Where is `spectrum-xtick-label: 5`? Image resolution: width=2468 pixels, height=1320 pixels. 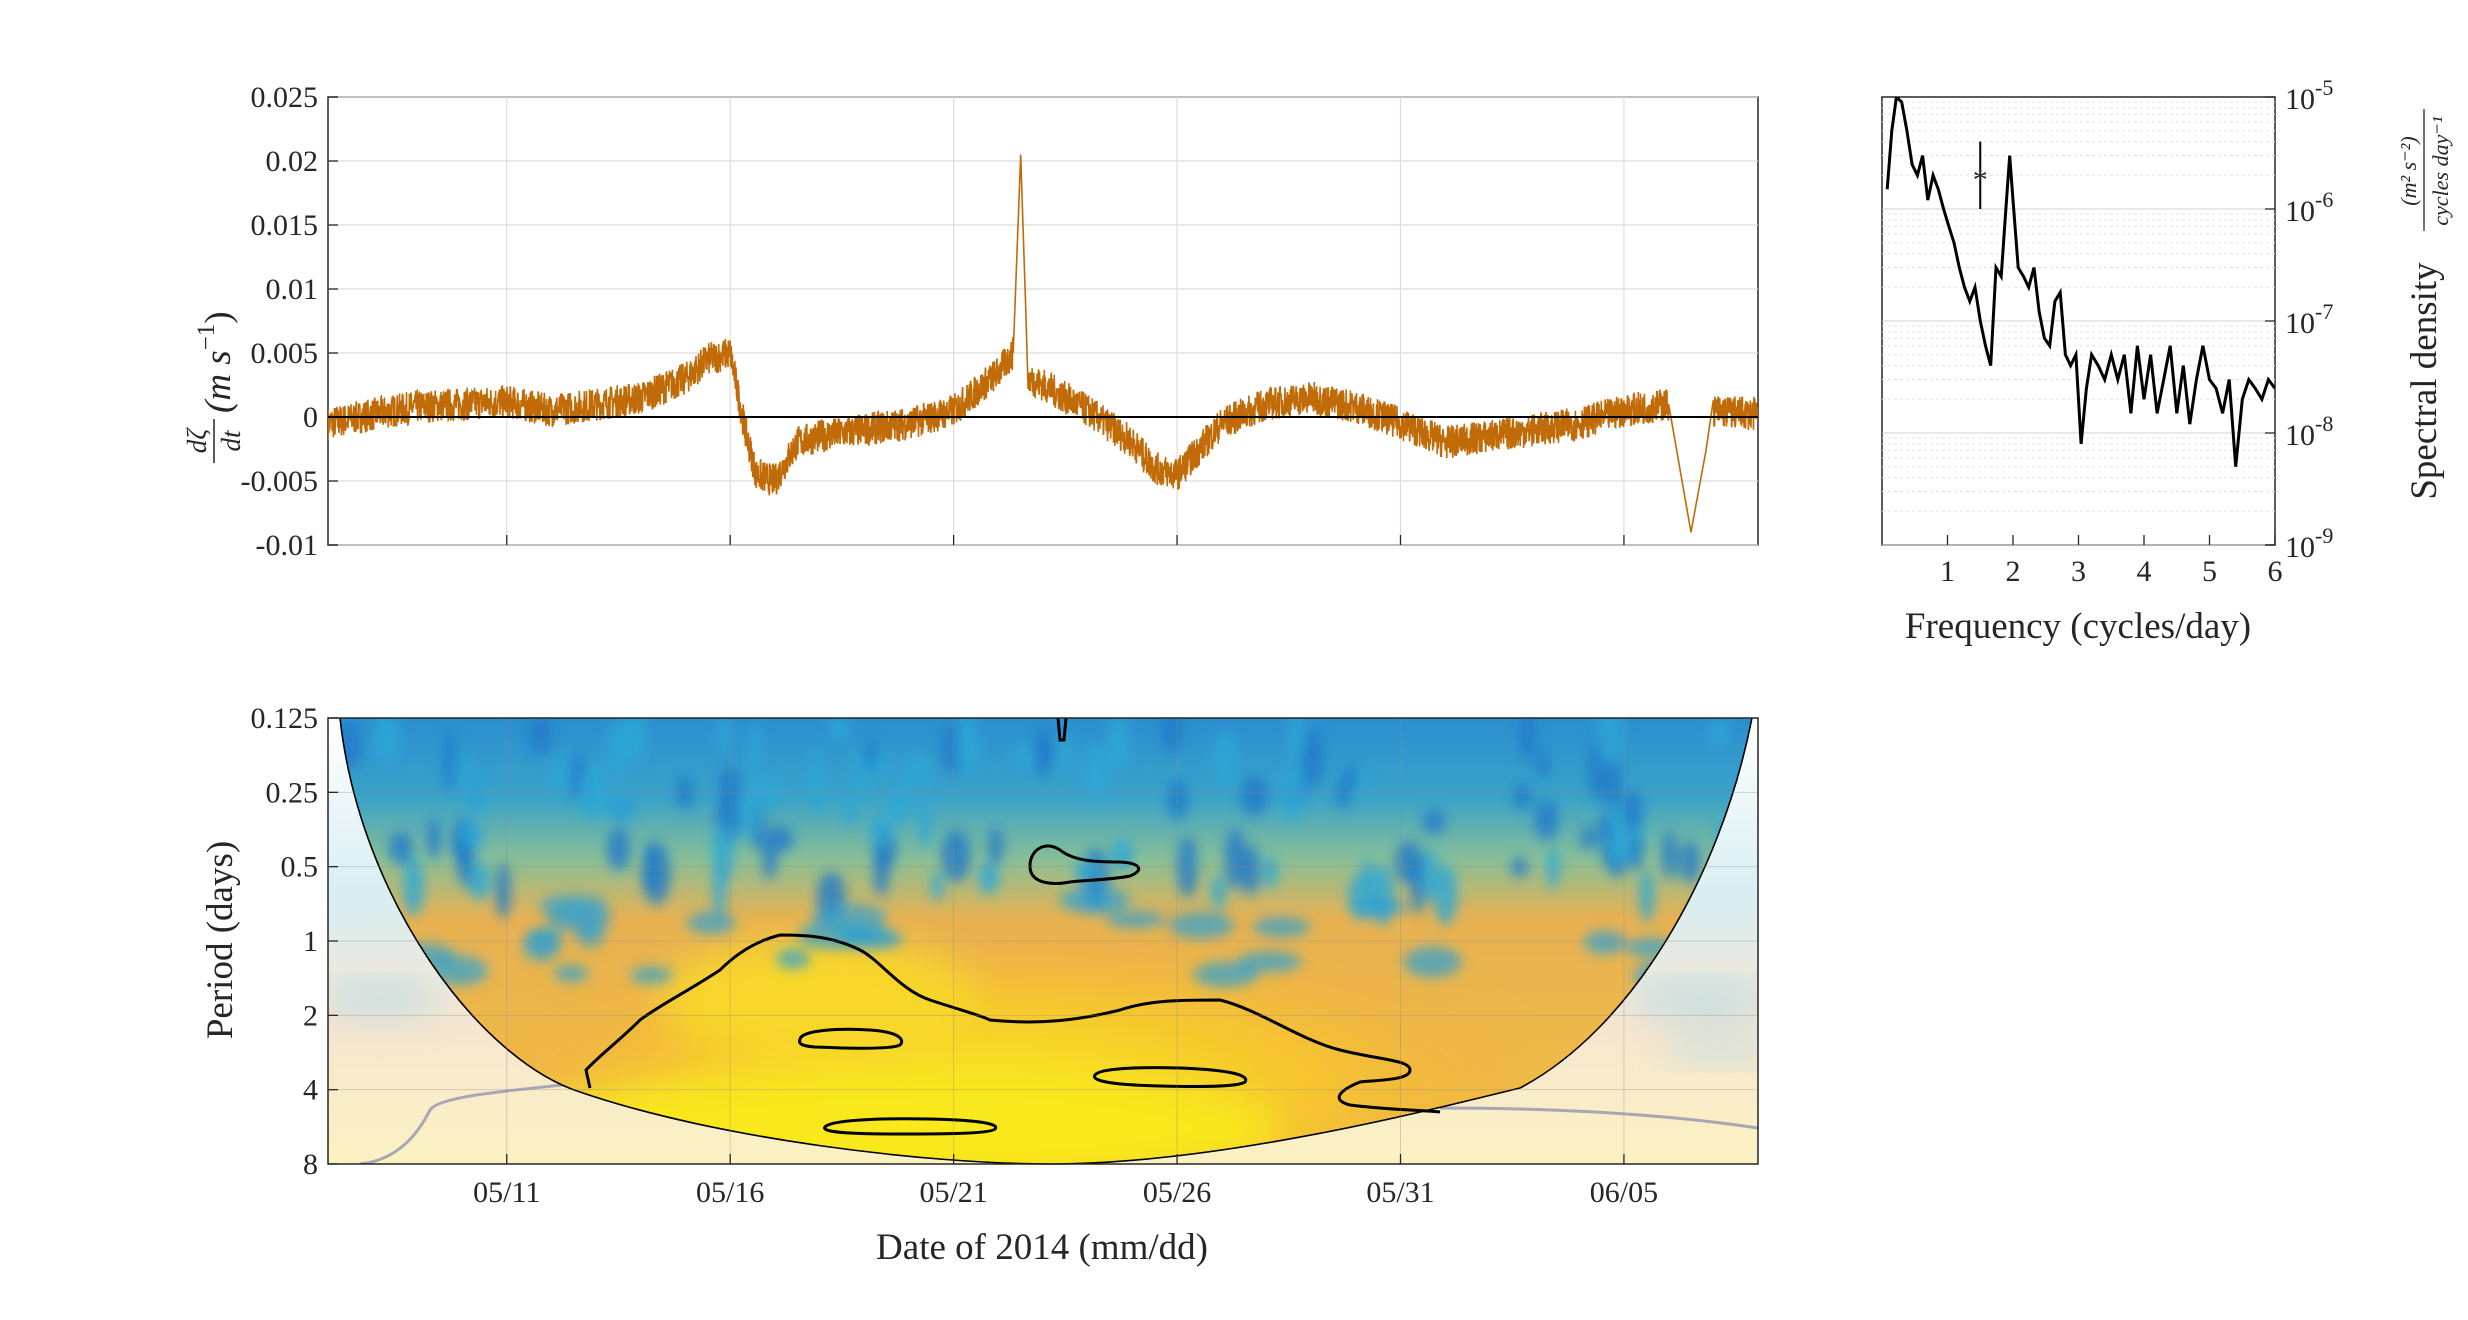 spectrum-xtick-label: 5 is located at coordinates (2209, 571).